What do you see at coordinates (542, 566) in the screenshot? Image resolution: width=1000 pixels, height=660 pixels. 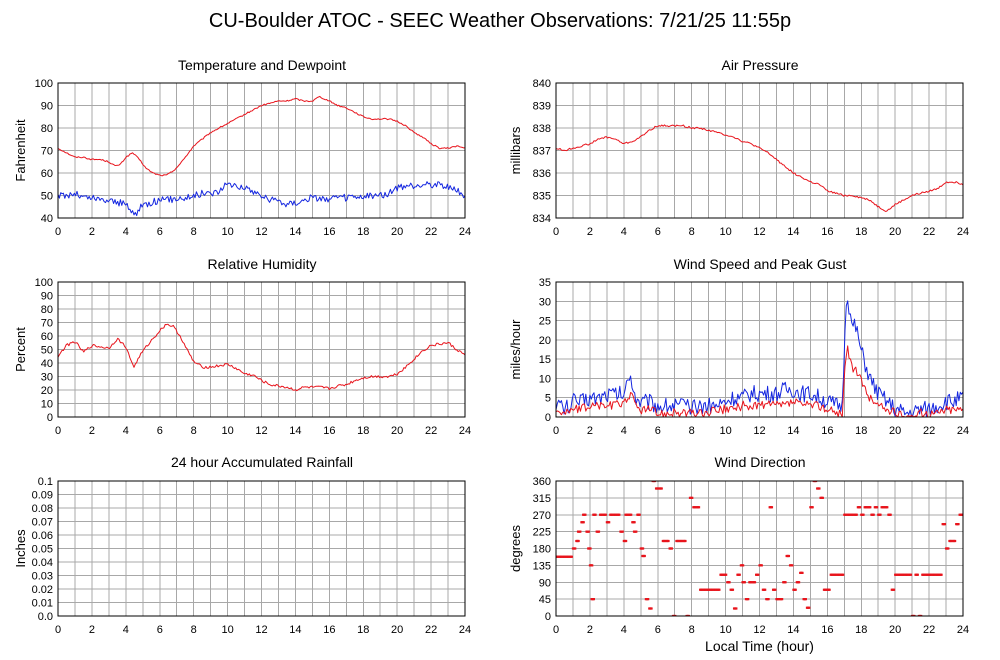 I see `y-tick-label: 135` at bounding box center [542, 566].